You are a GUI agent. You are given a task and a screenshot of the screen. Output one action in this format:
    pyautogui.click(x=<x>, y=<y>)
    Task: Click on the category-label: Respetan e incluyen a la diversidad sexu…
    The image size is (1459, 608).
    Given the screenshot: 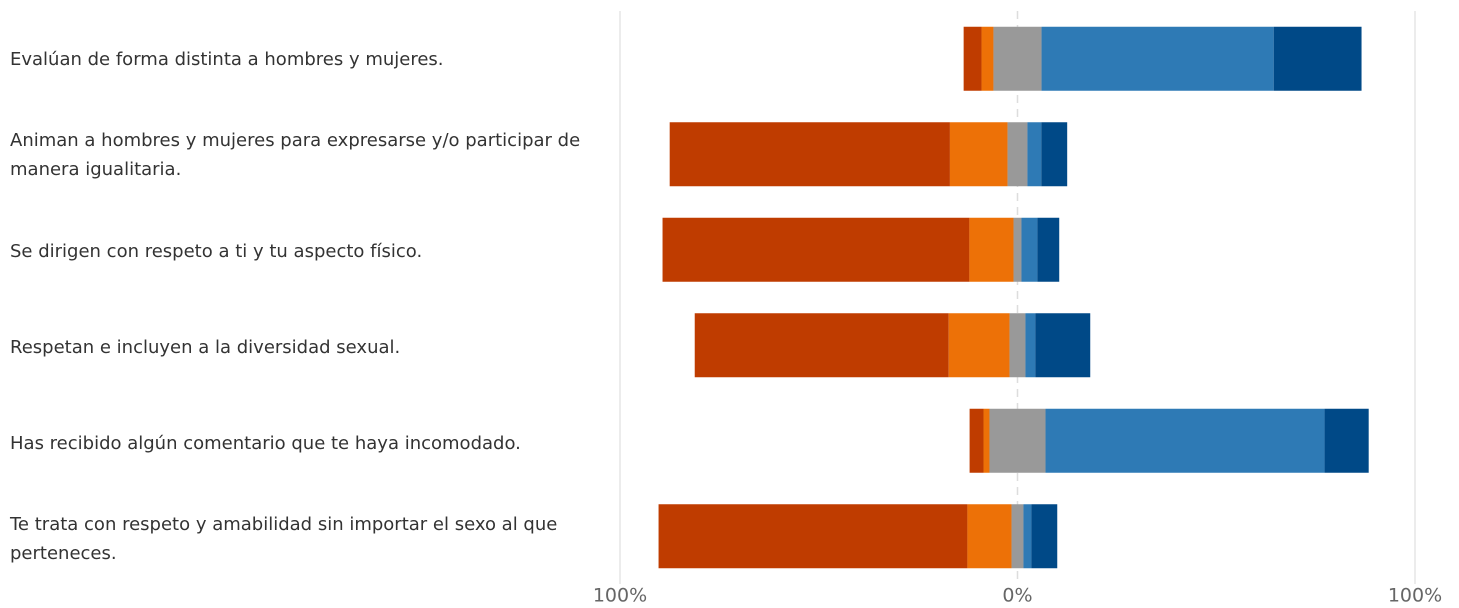 What is the action you would take?
    pyautogui.click(x=205, y=347)
    